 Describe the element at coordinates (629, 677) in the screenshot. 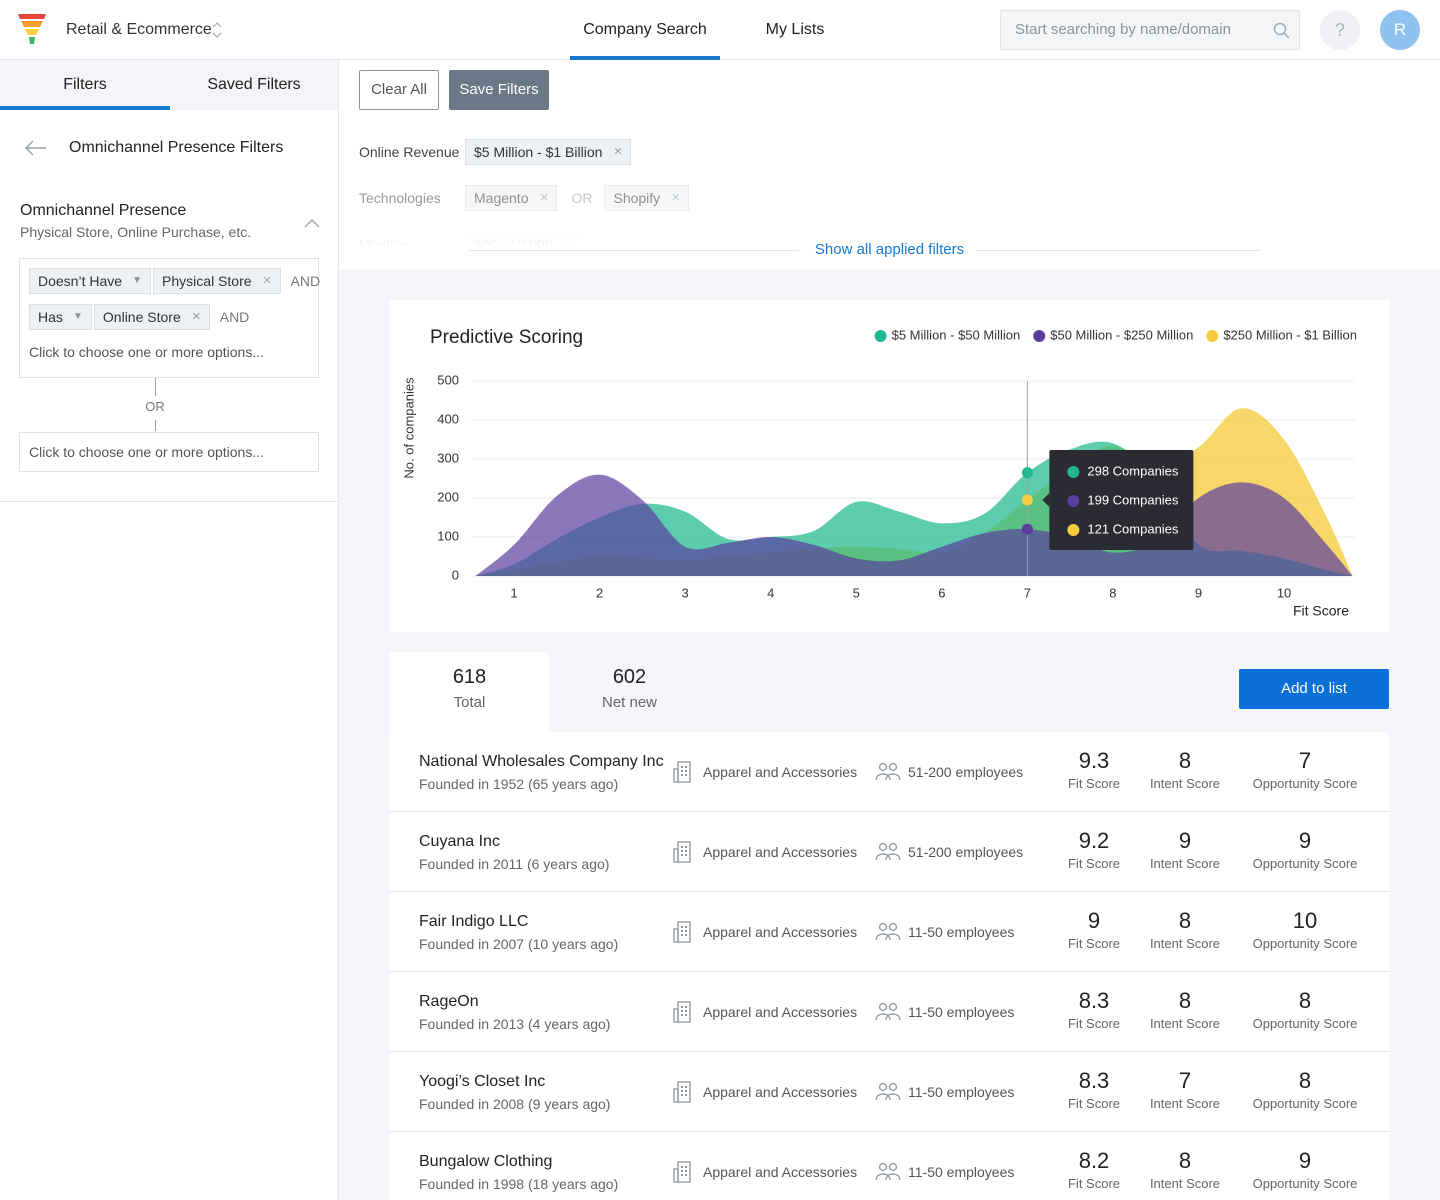

I see `tab-count: 602` at that location.